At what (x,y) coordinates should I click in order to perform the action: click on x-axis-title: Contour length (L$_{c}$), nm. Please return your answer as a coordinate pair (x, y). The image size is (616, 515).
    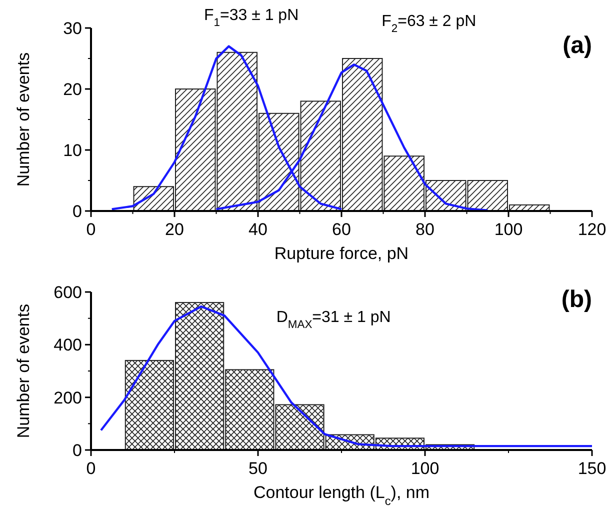
    Looking at the image, I should click on (341, 495).